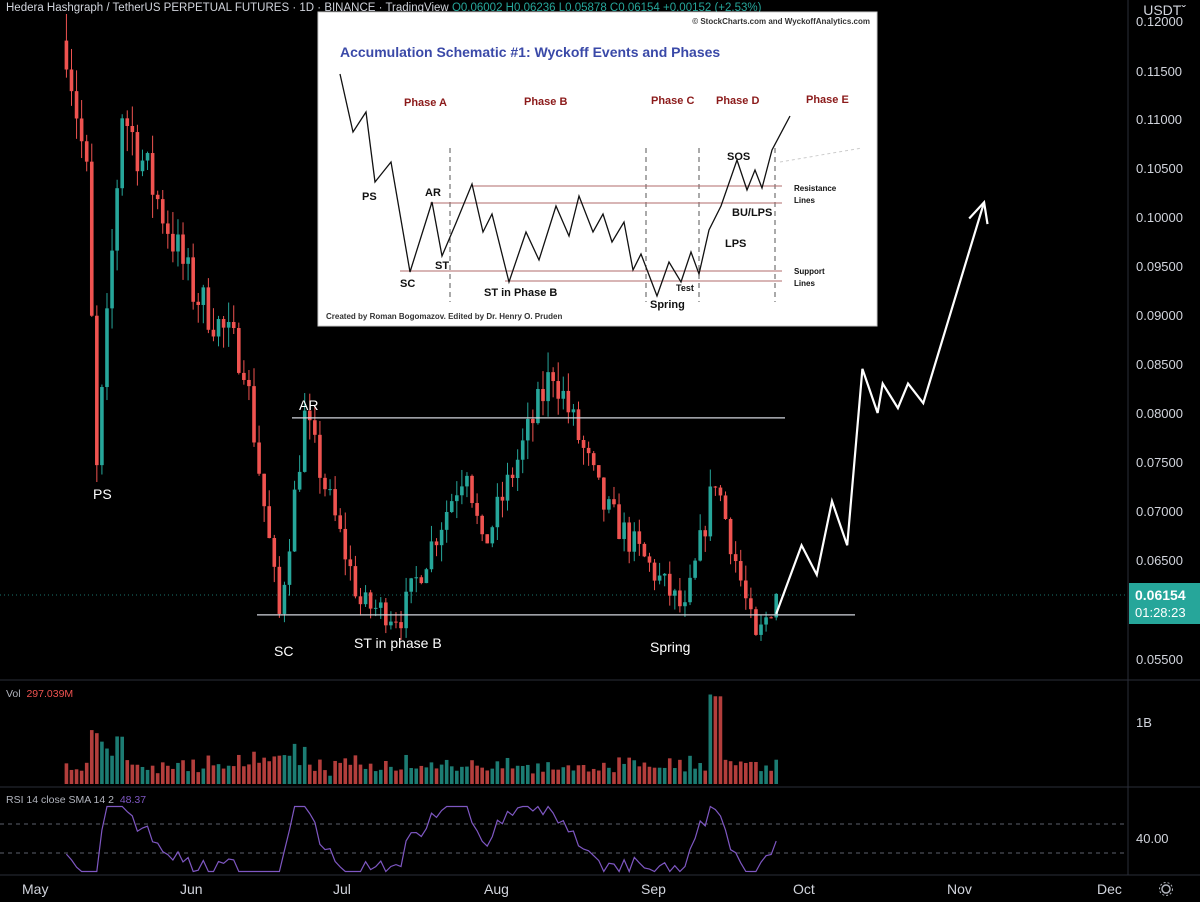  I want to click on inset-ar: AR, so click(433, 193).